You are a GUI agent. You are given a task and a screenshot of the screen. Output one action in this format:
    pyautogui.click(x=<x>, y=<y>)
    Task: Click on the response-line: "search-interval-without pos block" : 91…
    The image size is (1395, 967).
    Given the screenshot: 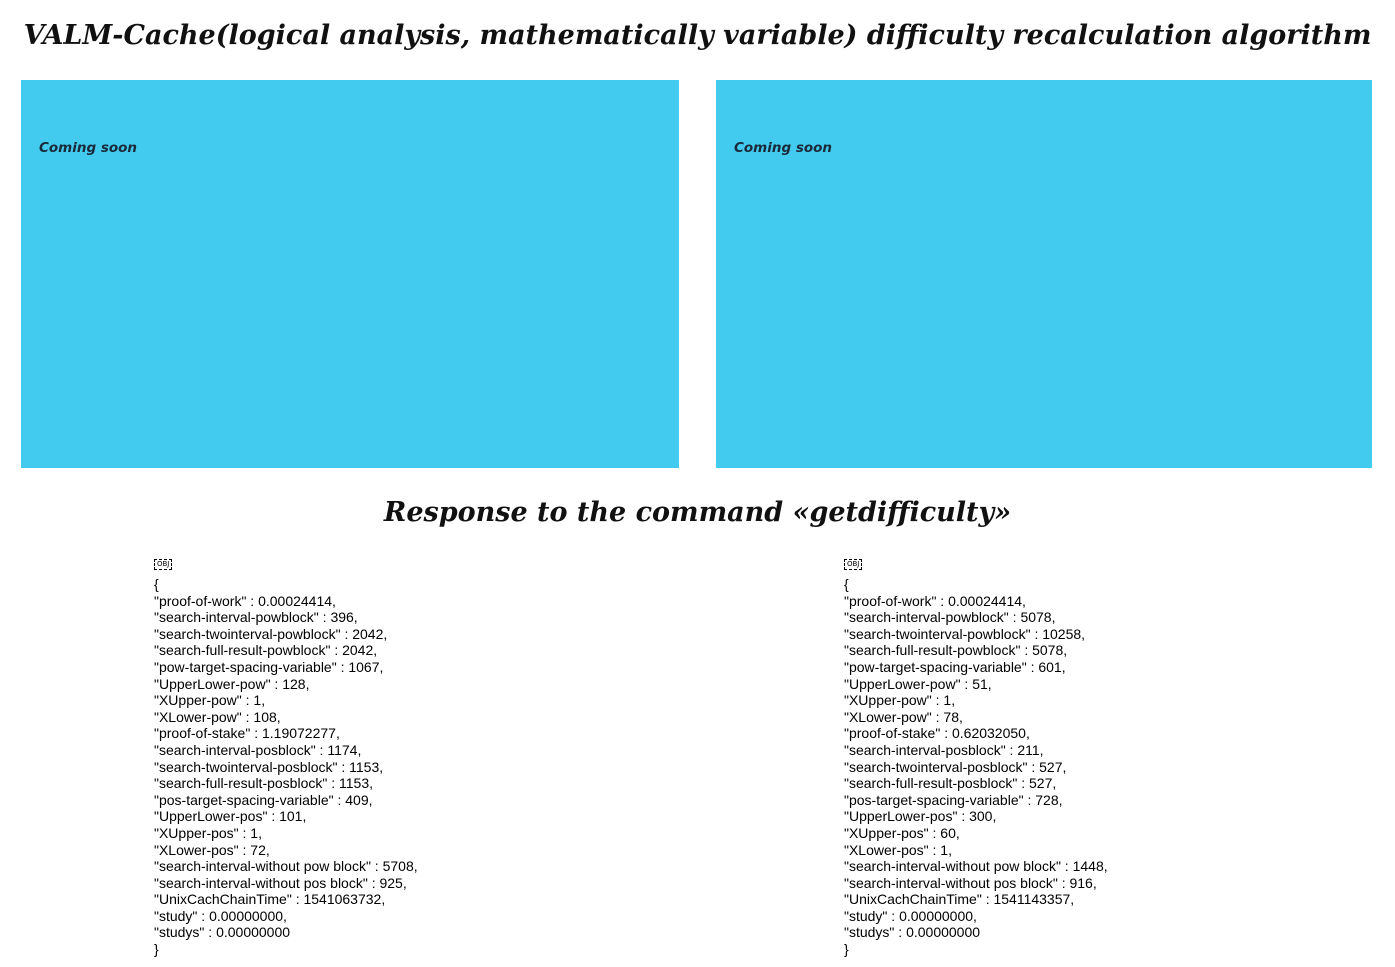 What is the action you would take?
    pyautogui.click(x=970, y=882)
    